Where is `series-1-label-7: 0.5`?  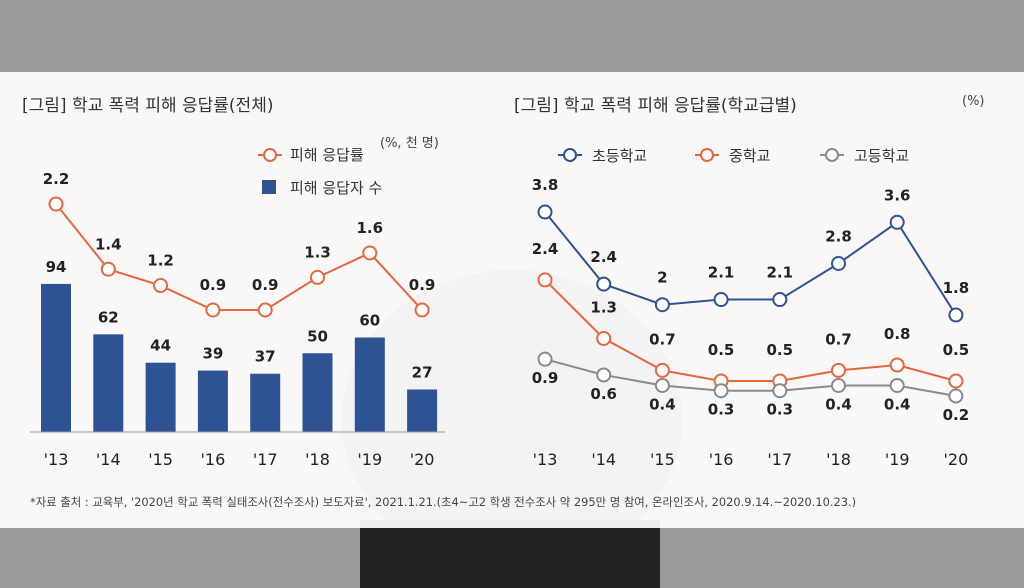
series-1-label-7: 0.5 is located at coordinates (956, 350).